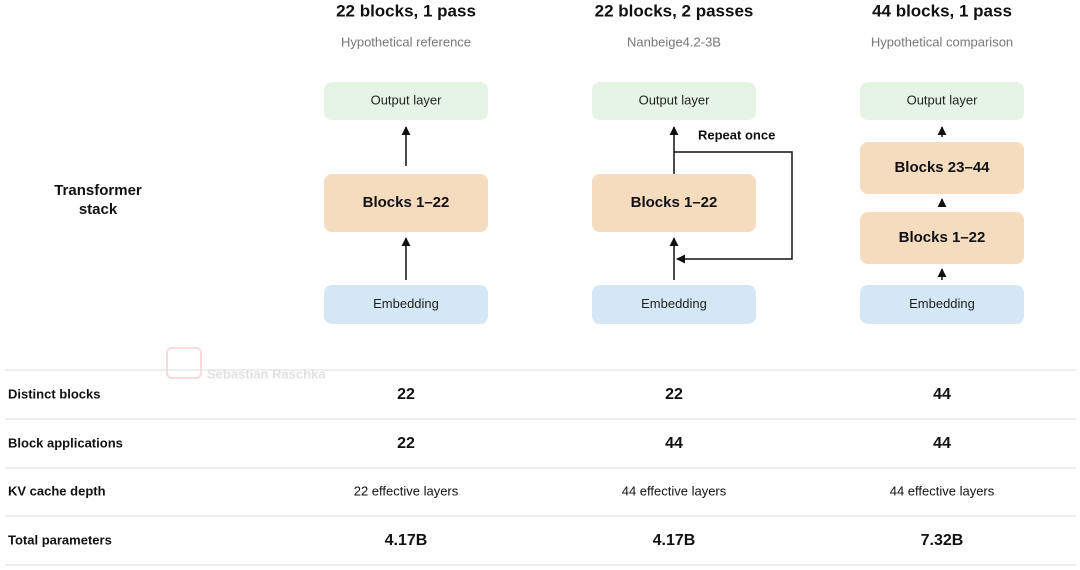 This screenshot has height=570, width=1080. I want to click on loop-arrow, so click(733, 207).